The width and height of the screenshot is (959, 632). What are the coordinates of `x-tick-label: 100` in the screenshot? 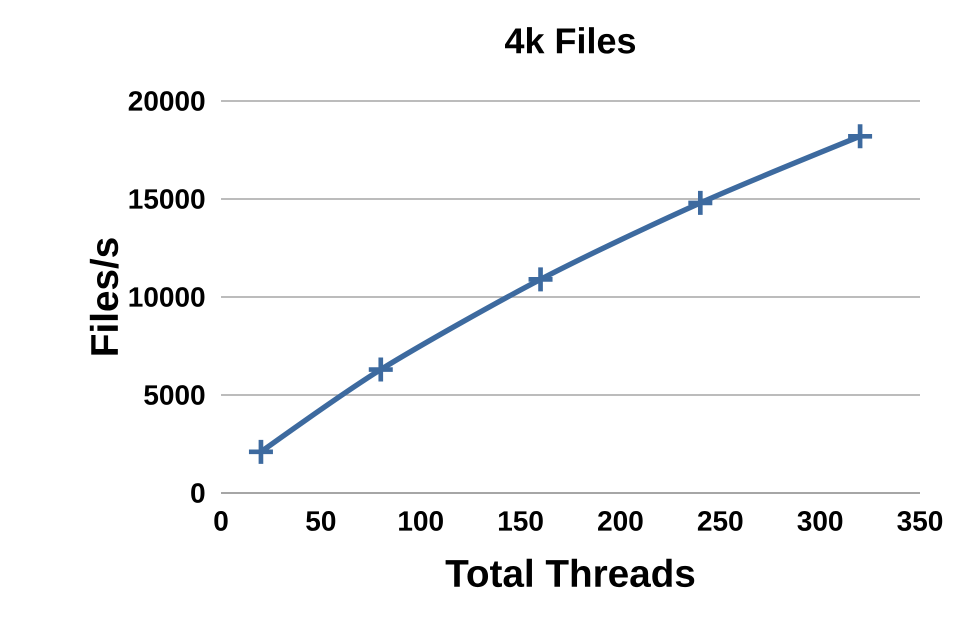 It's located at (421, 521).